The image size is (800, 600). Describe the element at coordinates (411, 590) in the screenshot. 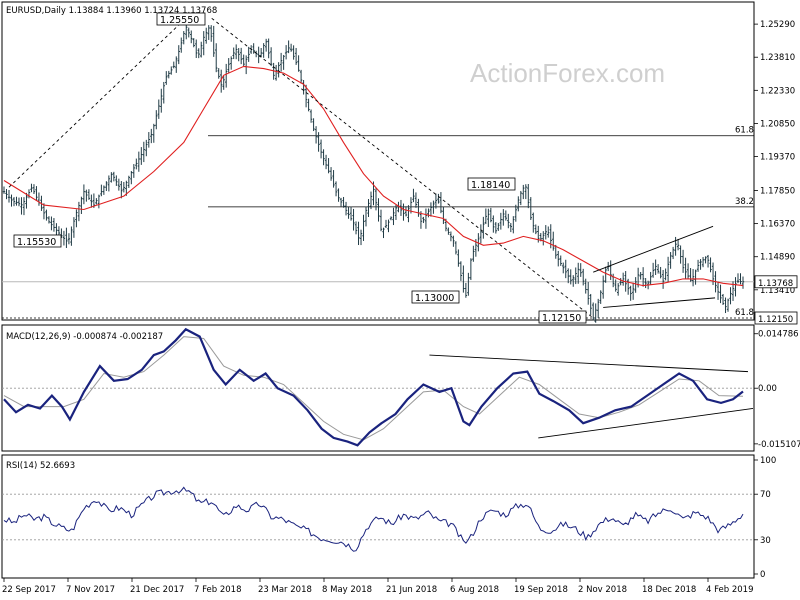

I see `x-axis-tick-label: 21 Jun 2018` at that location.